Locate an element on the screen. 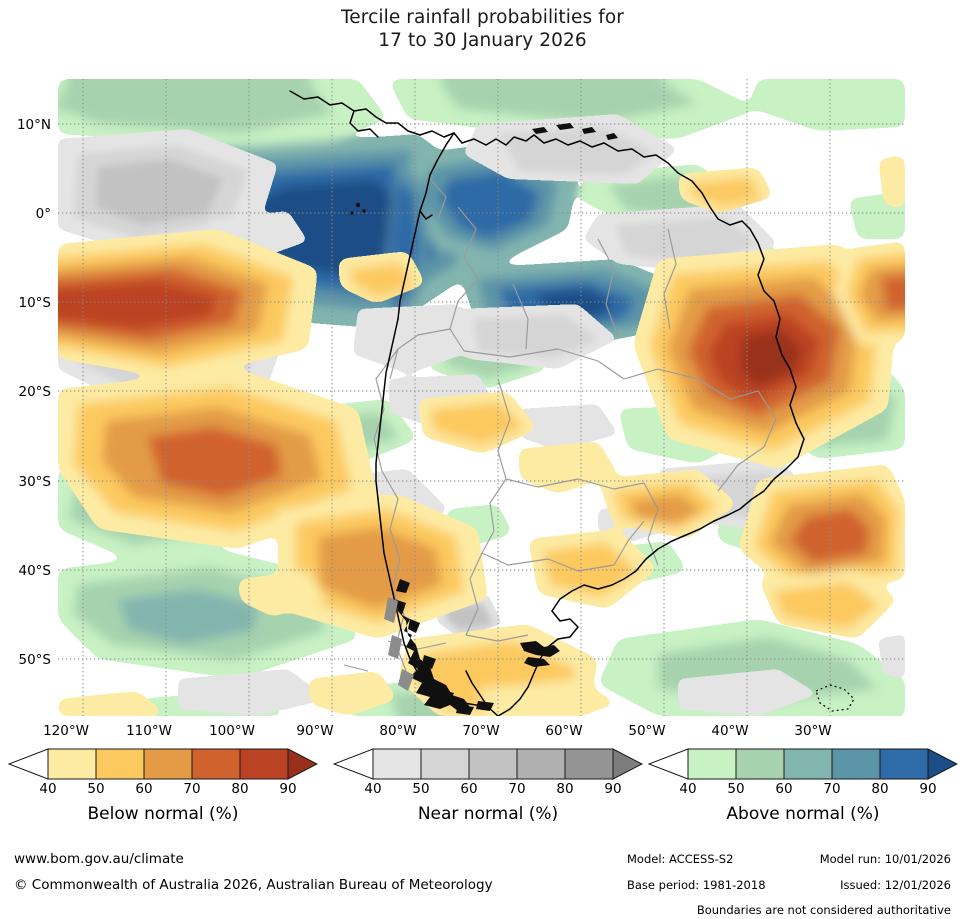 The height and width of the screenshot is (919, 965). colorbar-below-normal: 40 50 60 70 80 90 Below normal (%) is located at coordinates (163, 786).